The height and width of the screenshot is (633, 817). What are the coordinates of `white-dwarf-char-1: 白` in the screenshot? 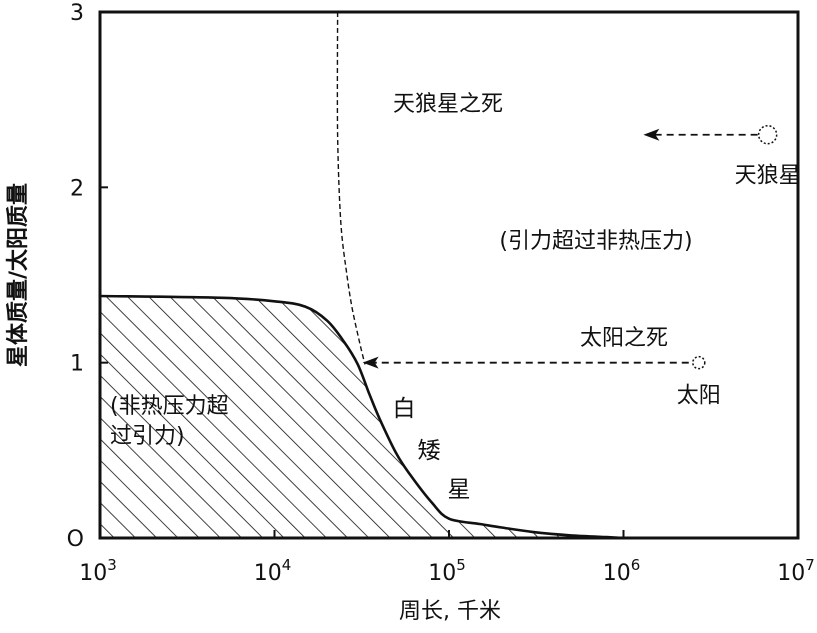 It's located at (404, 409).